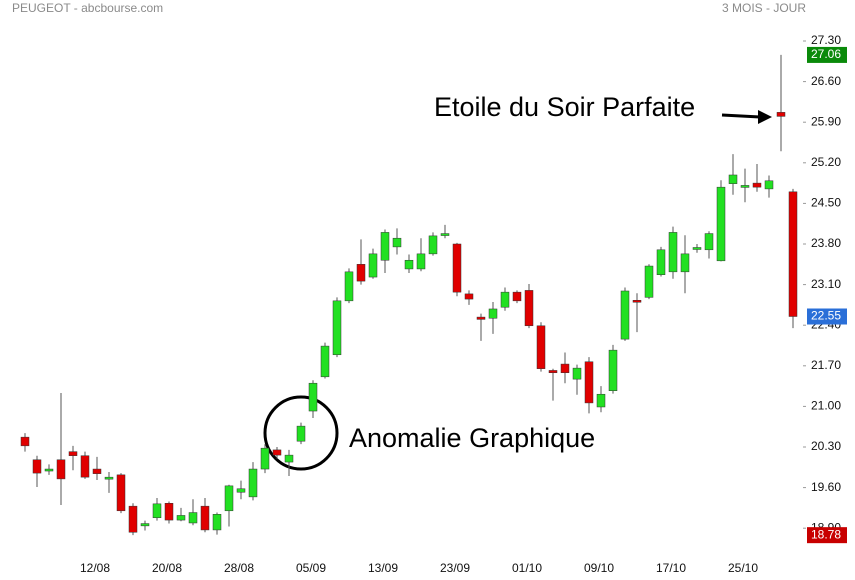 Image resolution: width=855 pixels, height=580 pixels. Describe the element at coordinates (826, 446) in the screenshot. I see `y-tick-label: 20.30` at that location.